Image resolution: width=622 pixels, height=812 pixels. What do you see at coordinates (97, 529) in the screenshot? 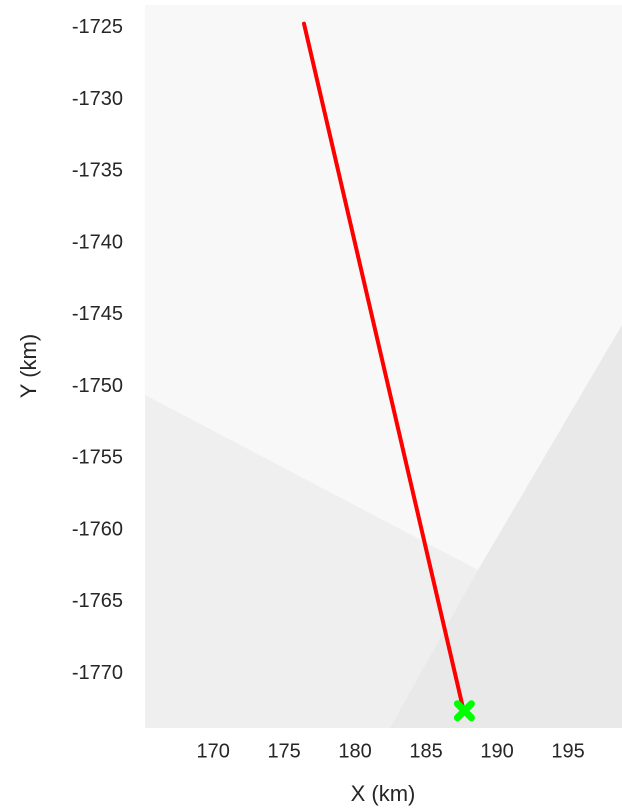
I see `y-tick-label: -1760` at bounding box center [97, 529].